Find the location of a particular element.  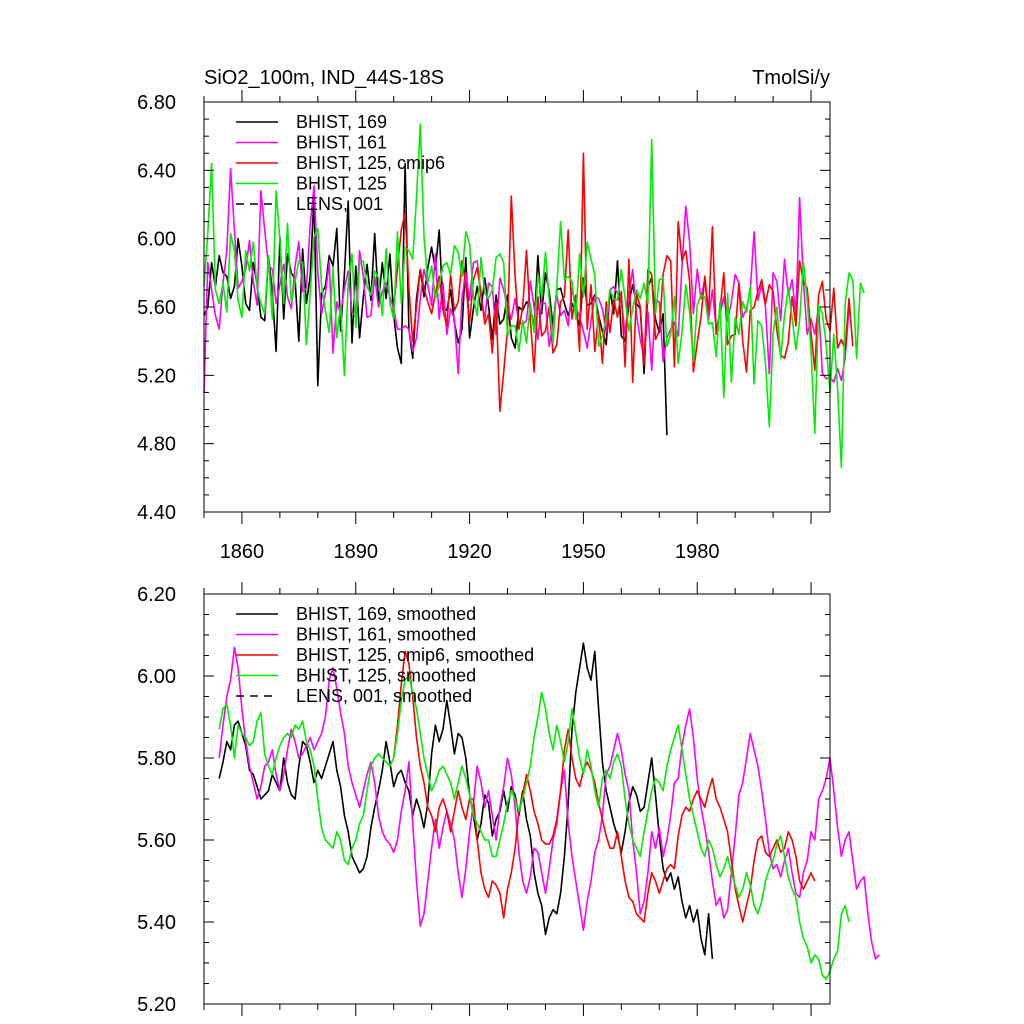

top-y-tick-label: 5.20 is located at coordinates (156, 376).